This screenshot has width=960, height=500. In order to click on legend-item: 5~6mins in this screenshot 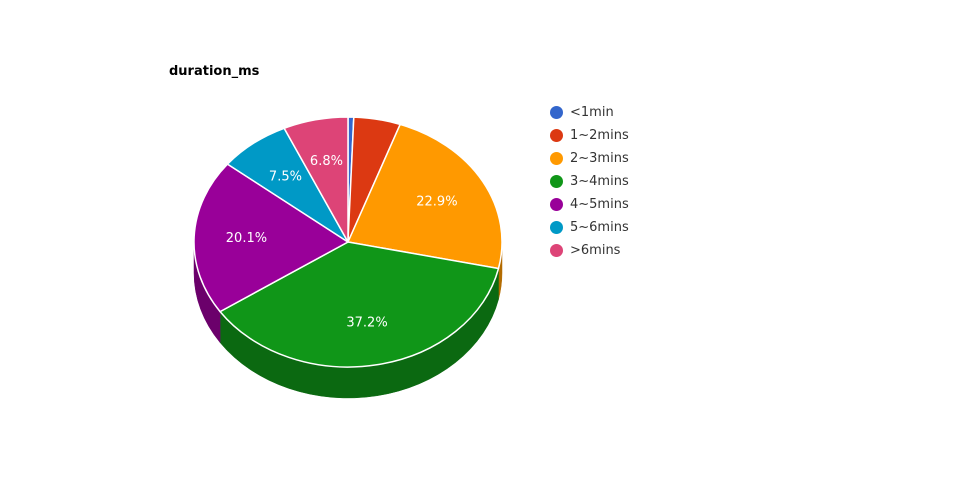, I will do `click(589, 227)`.